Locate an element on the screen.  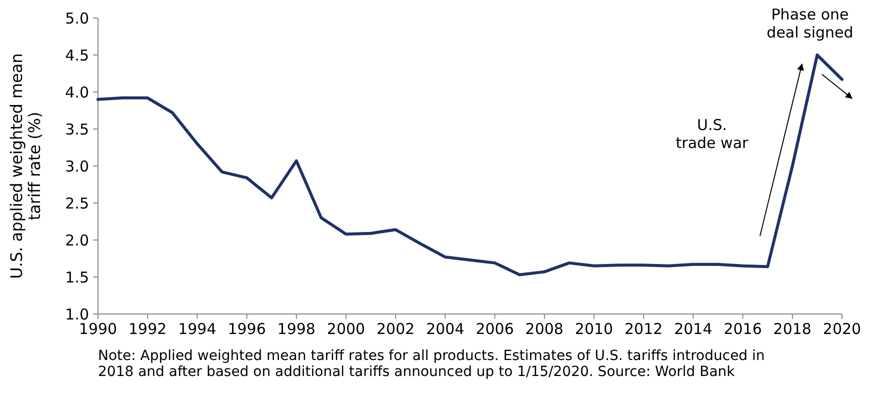
annotation: Phase one deal signed is located at coordinates (810, 23).